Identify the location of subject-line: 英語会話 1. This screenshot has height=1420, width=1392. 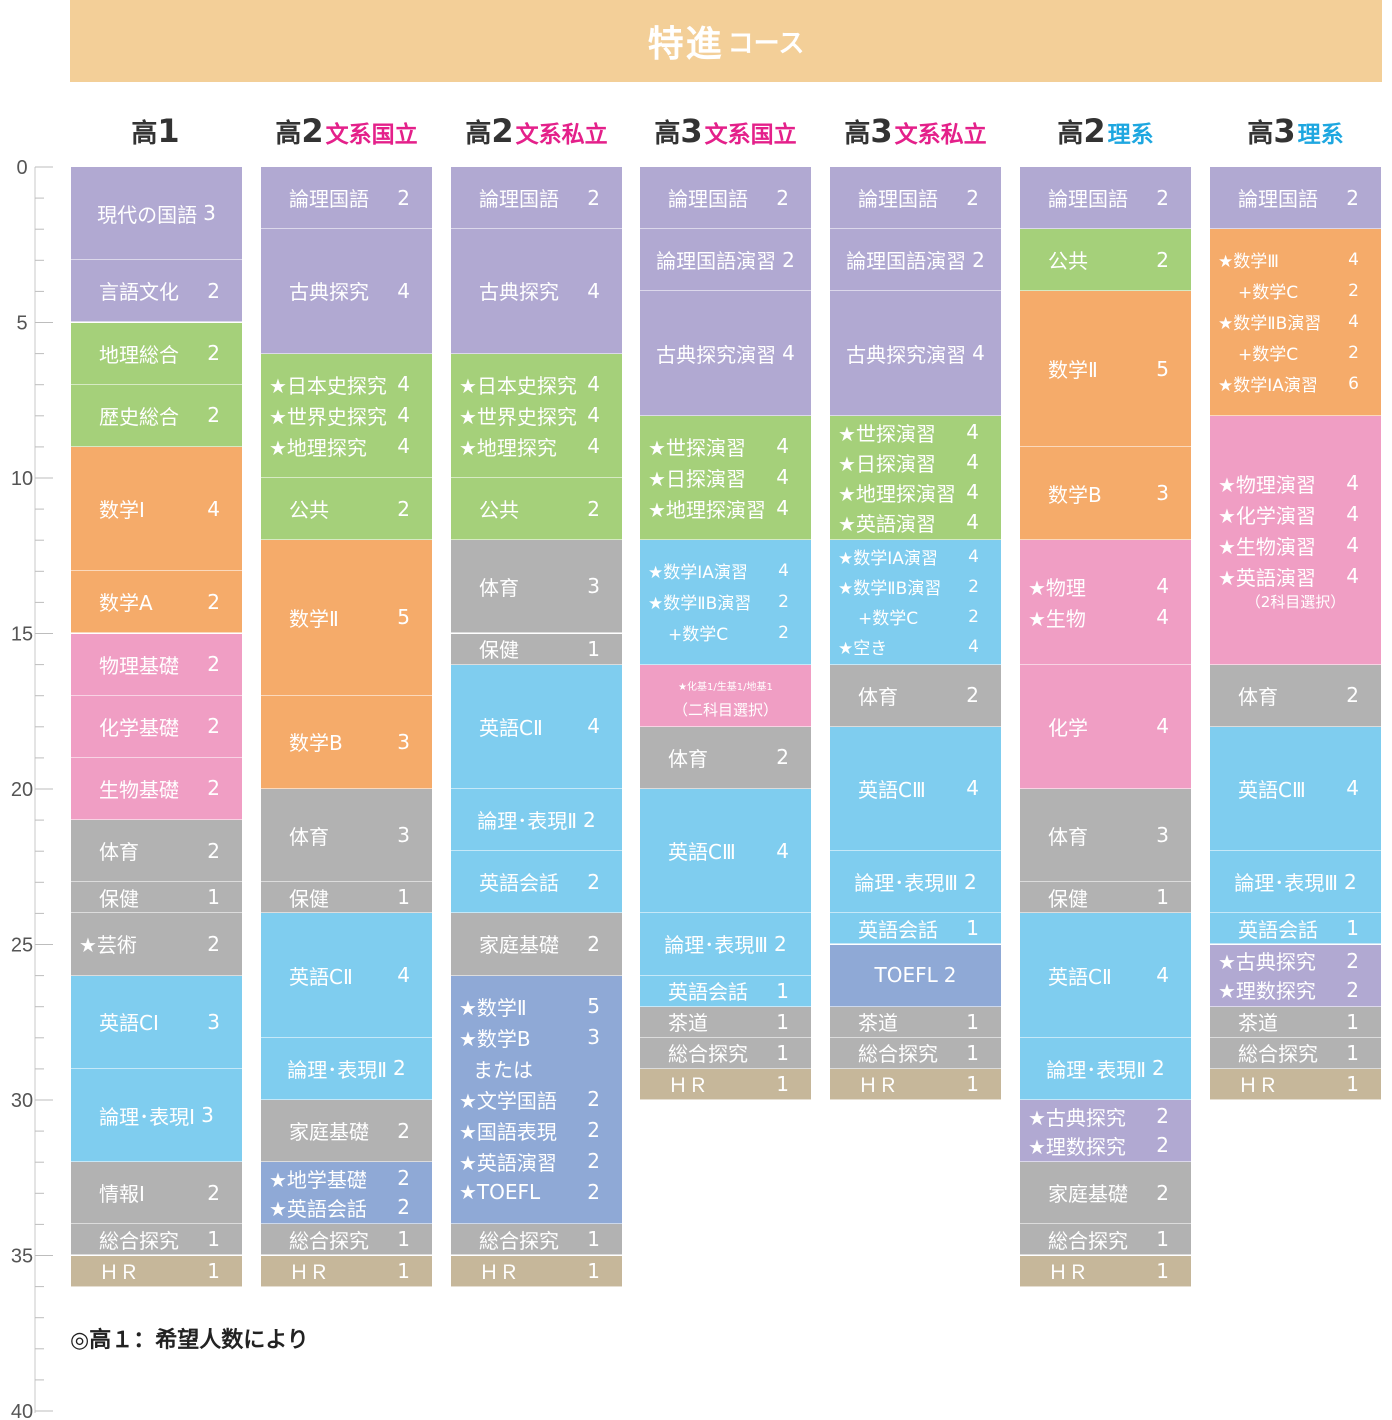
(915, 928).